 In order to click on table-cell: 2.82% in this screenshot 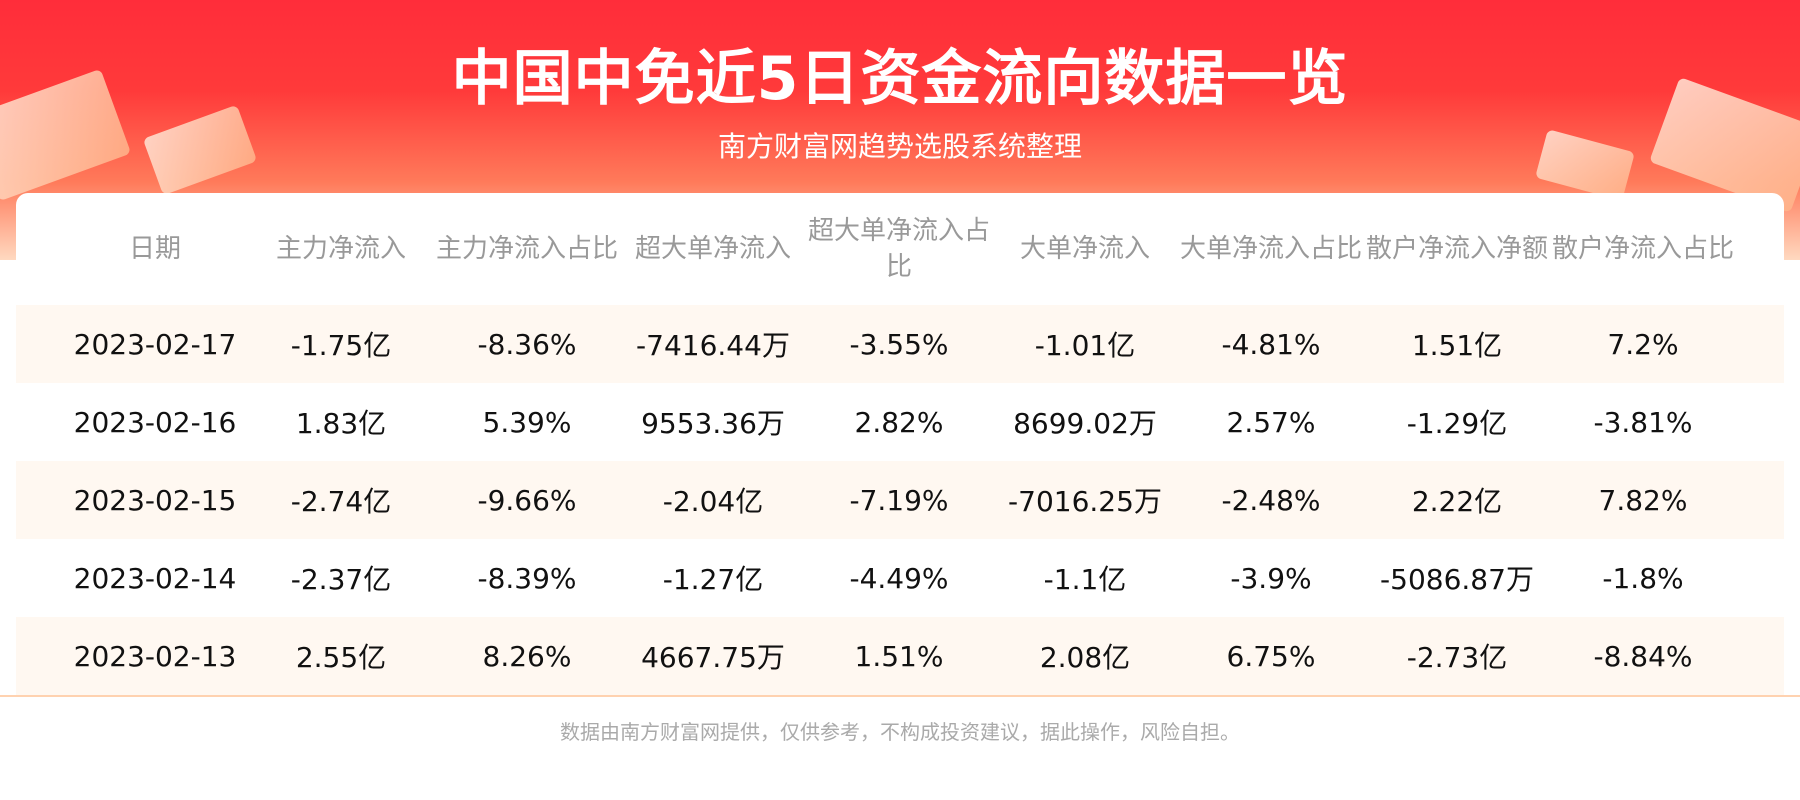, I will do `click(899, 422)`.